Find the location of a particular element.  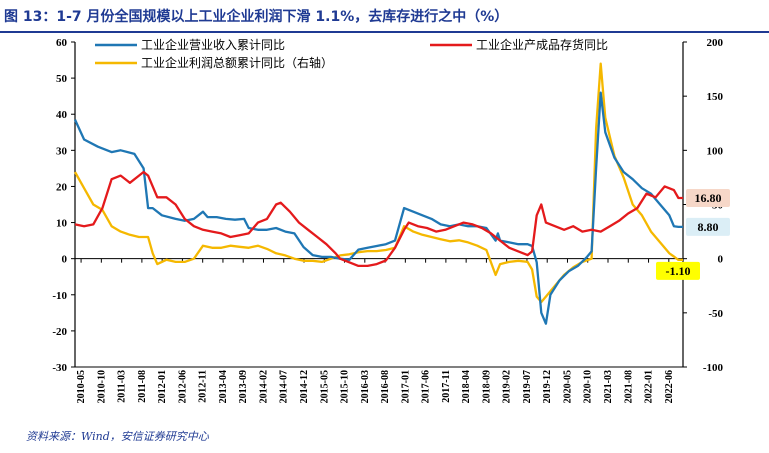

x-tick-label: 2022-01 is located at coordinates (649, 386).